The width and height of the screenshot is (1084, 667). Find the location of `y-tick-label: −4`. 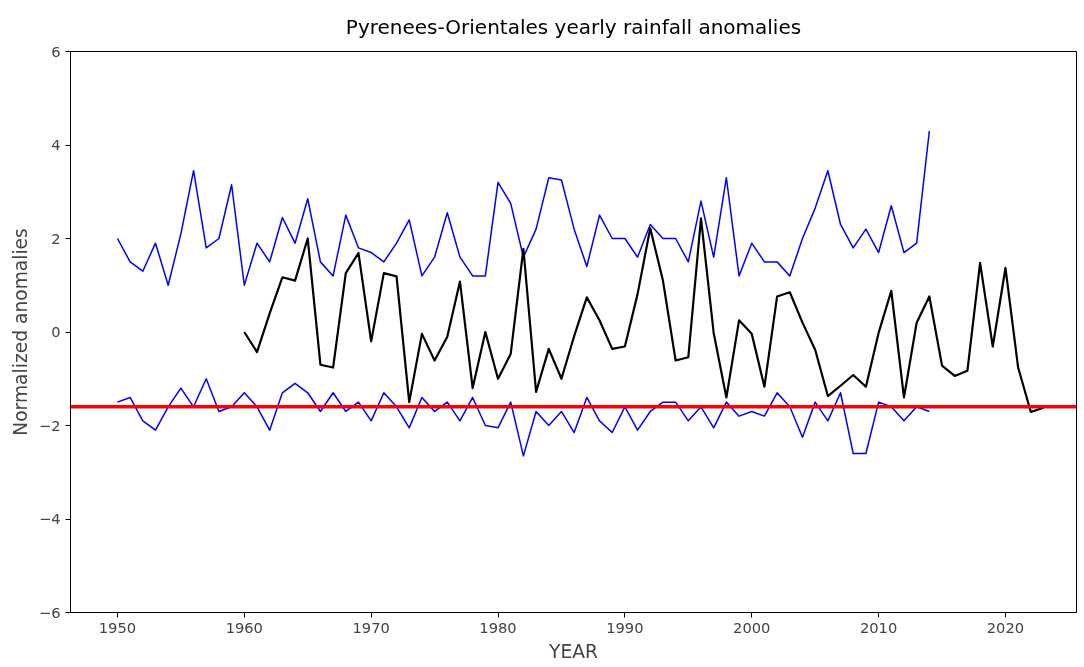

y-tick-label: −4 is located at coordinates (49, 518).